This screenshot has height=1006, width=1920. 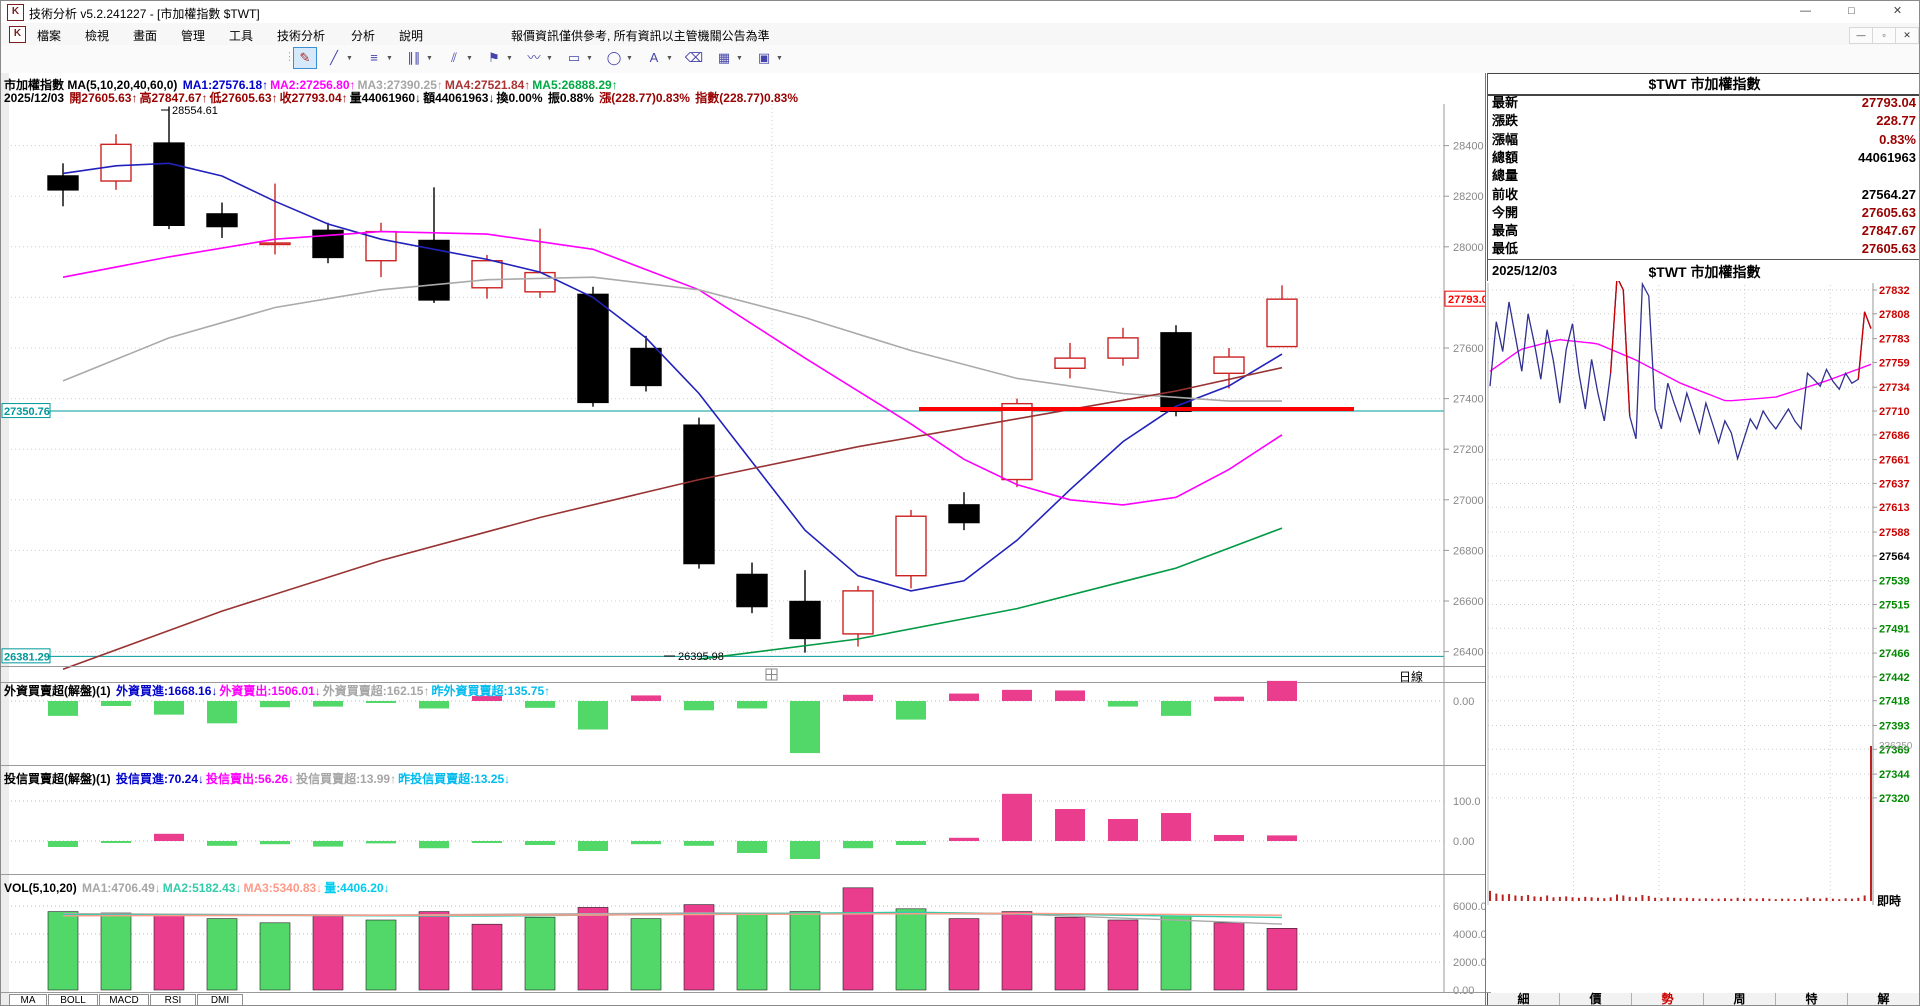 I want to click on period-label: 日線, so click(x=1411, y=677).